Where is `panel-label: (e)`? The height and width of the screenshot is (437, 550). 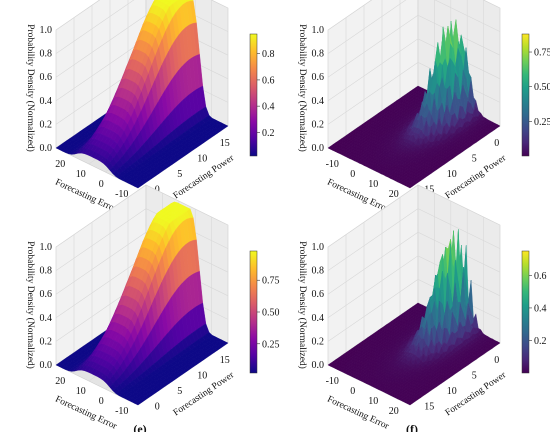 panel-label: (e) is located at coordinates (139, 427).